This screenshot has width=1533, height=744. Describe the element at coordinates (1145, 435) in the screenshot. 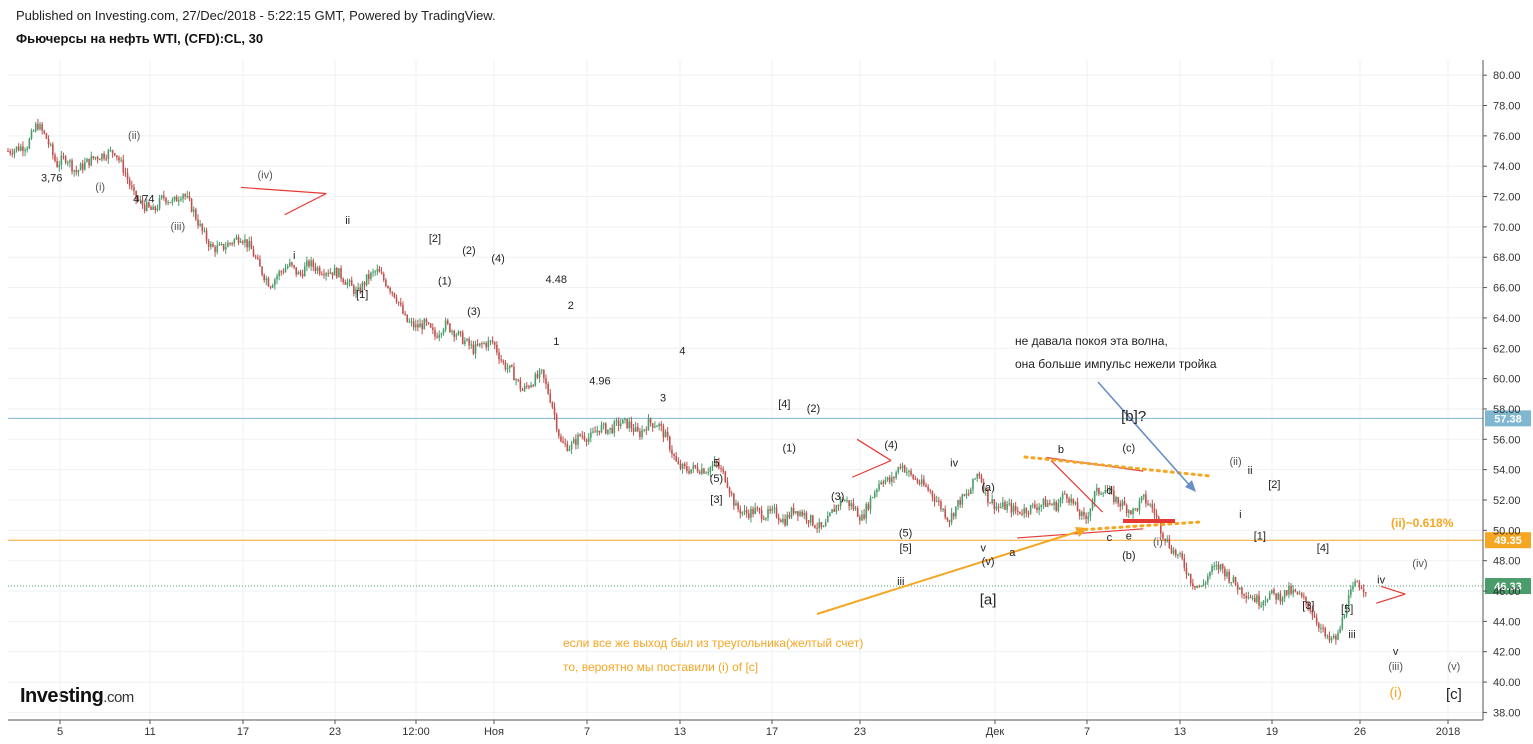

I see `blue-arrow-shaft` at that location.